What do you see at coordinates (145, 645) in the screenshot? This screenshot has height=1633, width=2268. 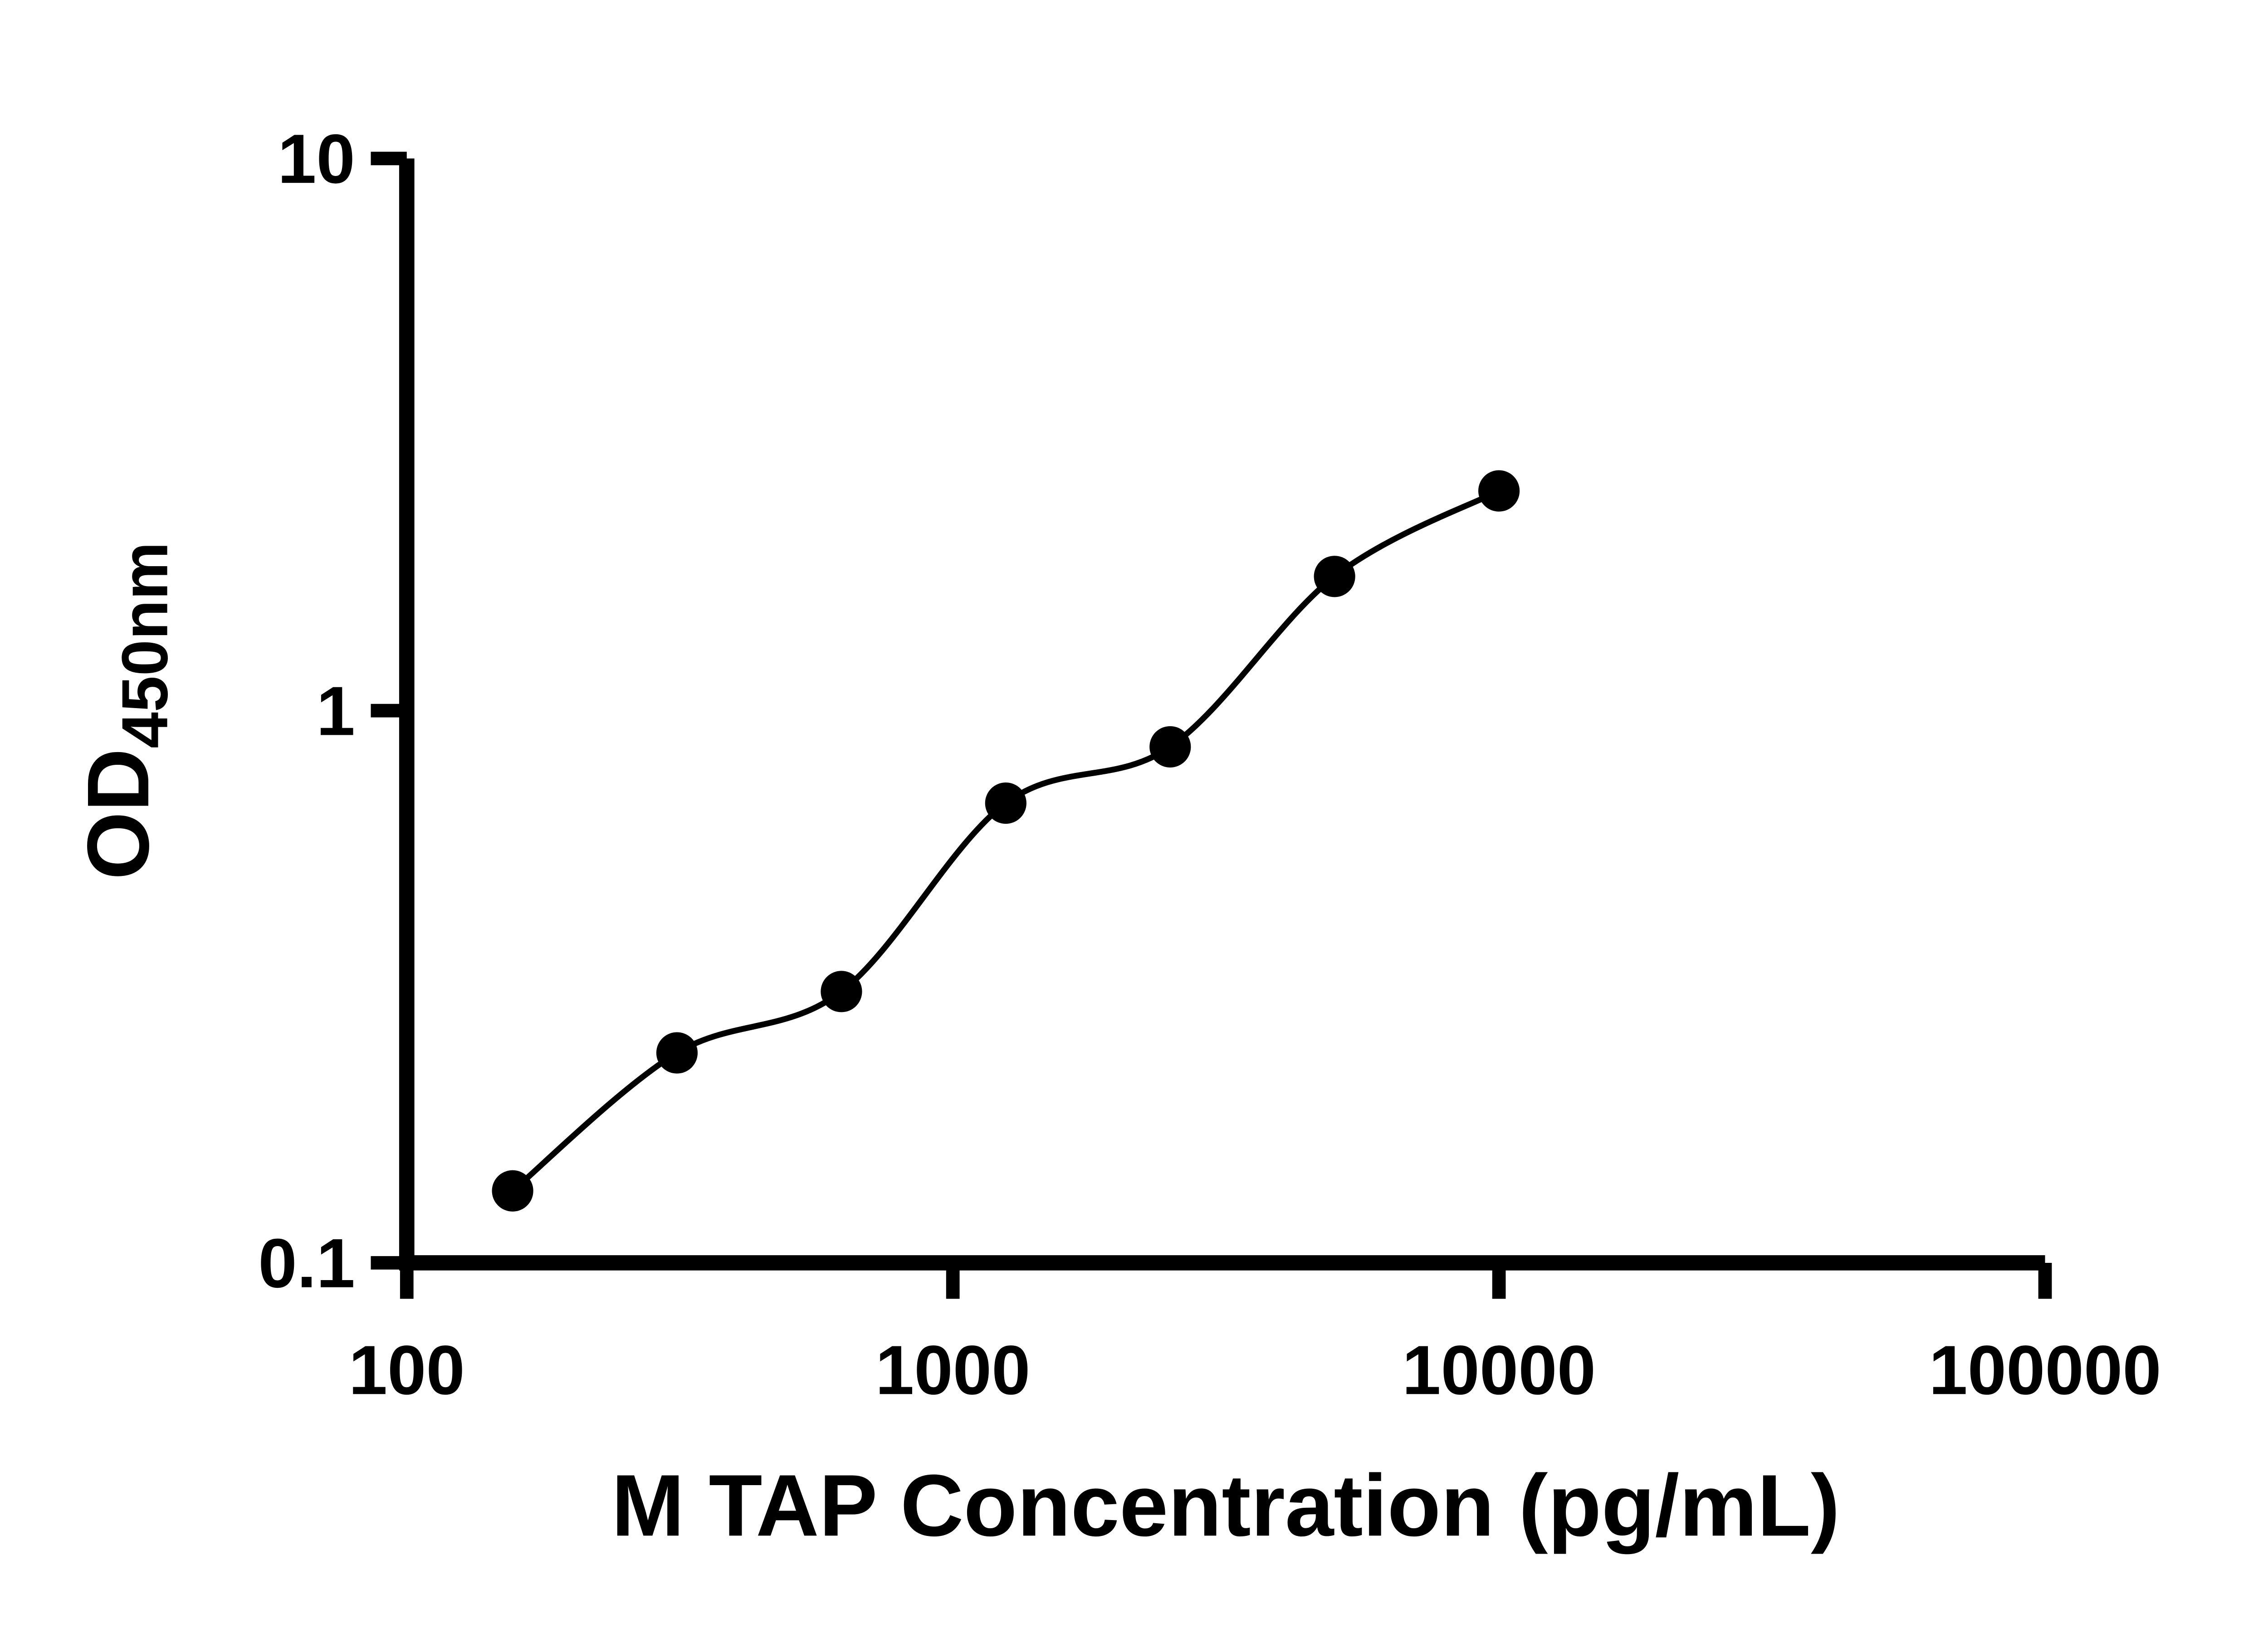 I see `y-axis-title-subscript: 450nm` at bounding box center [145, 645].